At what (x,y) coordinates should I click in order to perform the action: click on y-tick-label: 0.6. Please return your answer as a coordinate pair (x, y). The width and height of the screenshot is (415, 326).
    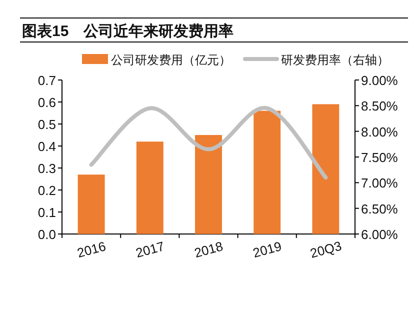
    Looking at the image, I should click on (47, 102).